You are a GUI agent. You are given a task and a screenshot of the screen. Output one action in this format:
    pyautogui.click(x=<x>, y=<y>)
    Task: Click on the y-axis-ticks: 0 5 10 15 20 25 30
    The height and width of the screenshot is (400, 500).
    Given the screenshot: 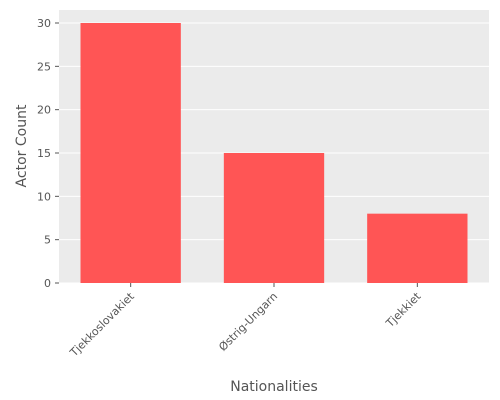 What is the action you would take?
    pyautogui.click(x=48, y=153)
    